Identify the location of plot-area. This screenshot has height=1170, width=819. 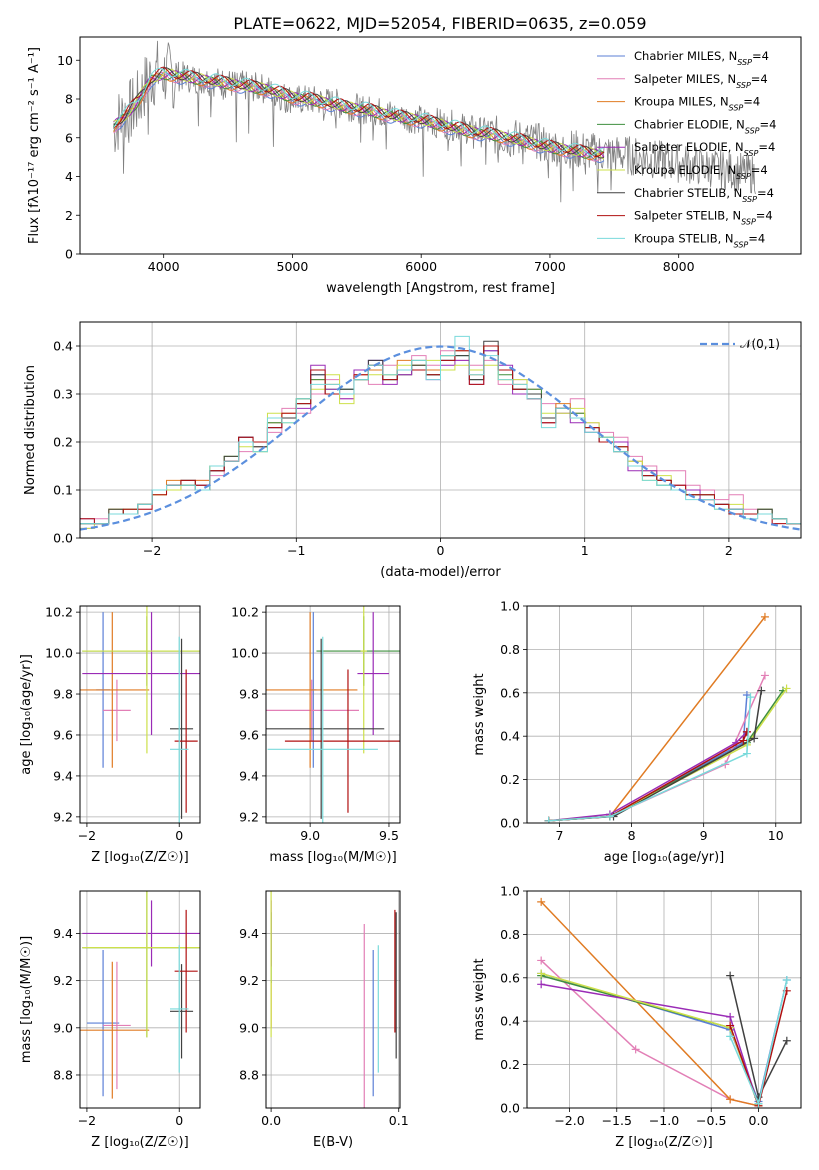
(333, 714).